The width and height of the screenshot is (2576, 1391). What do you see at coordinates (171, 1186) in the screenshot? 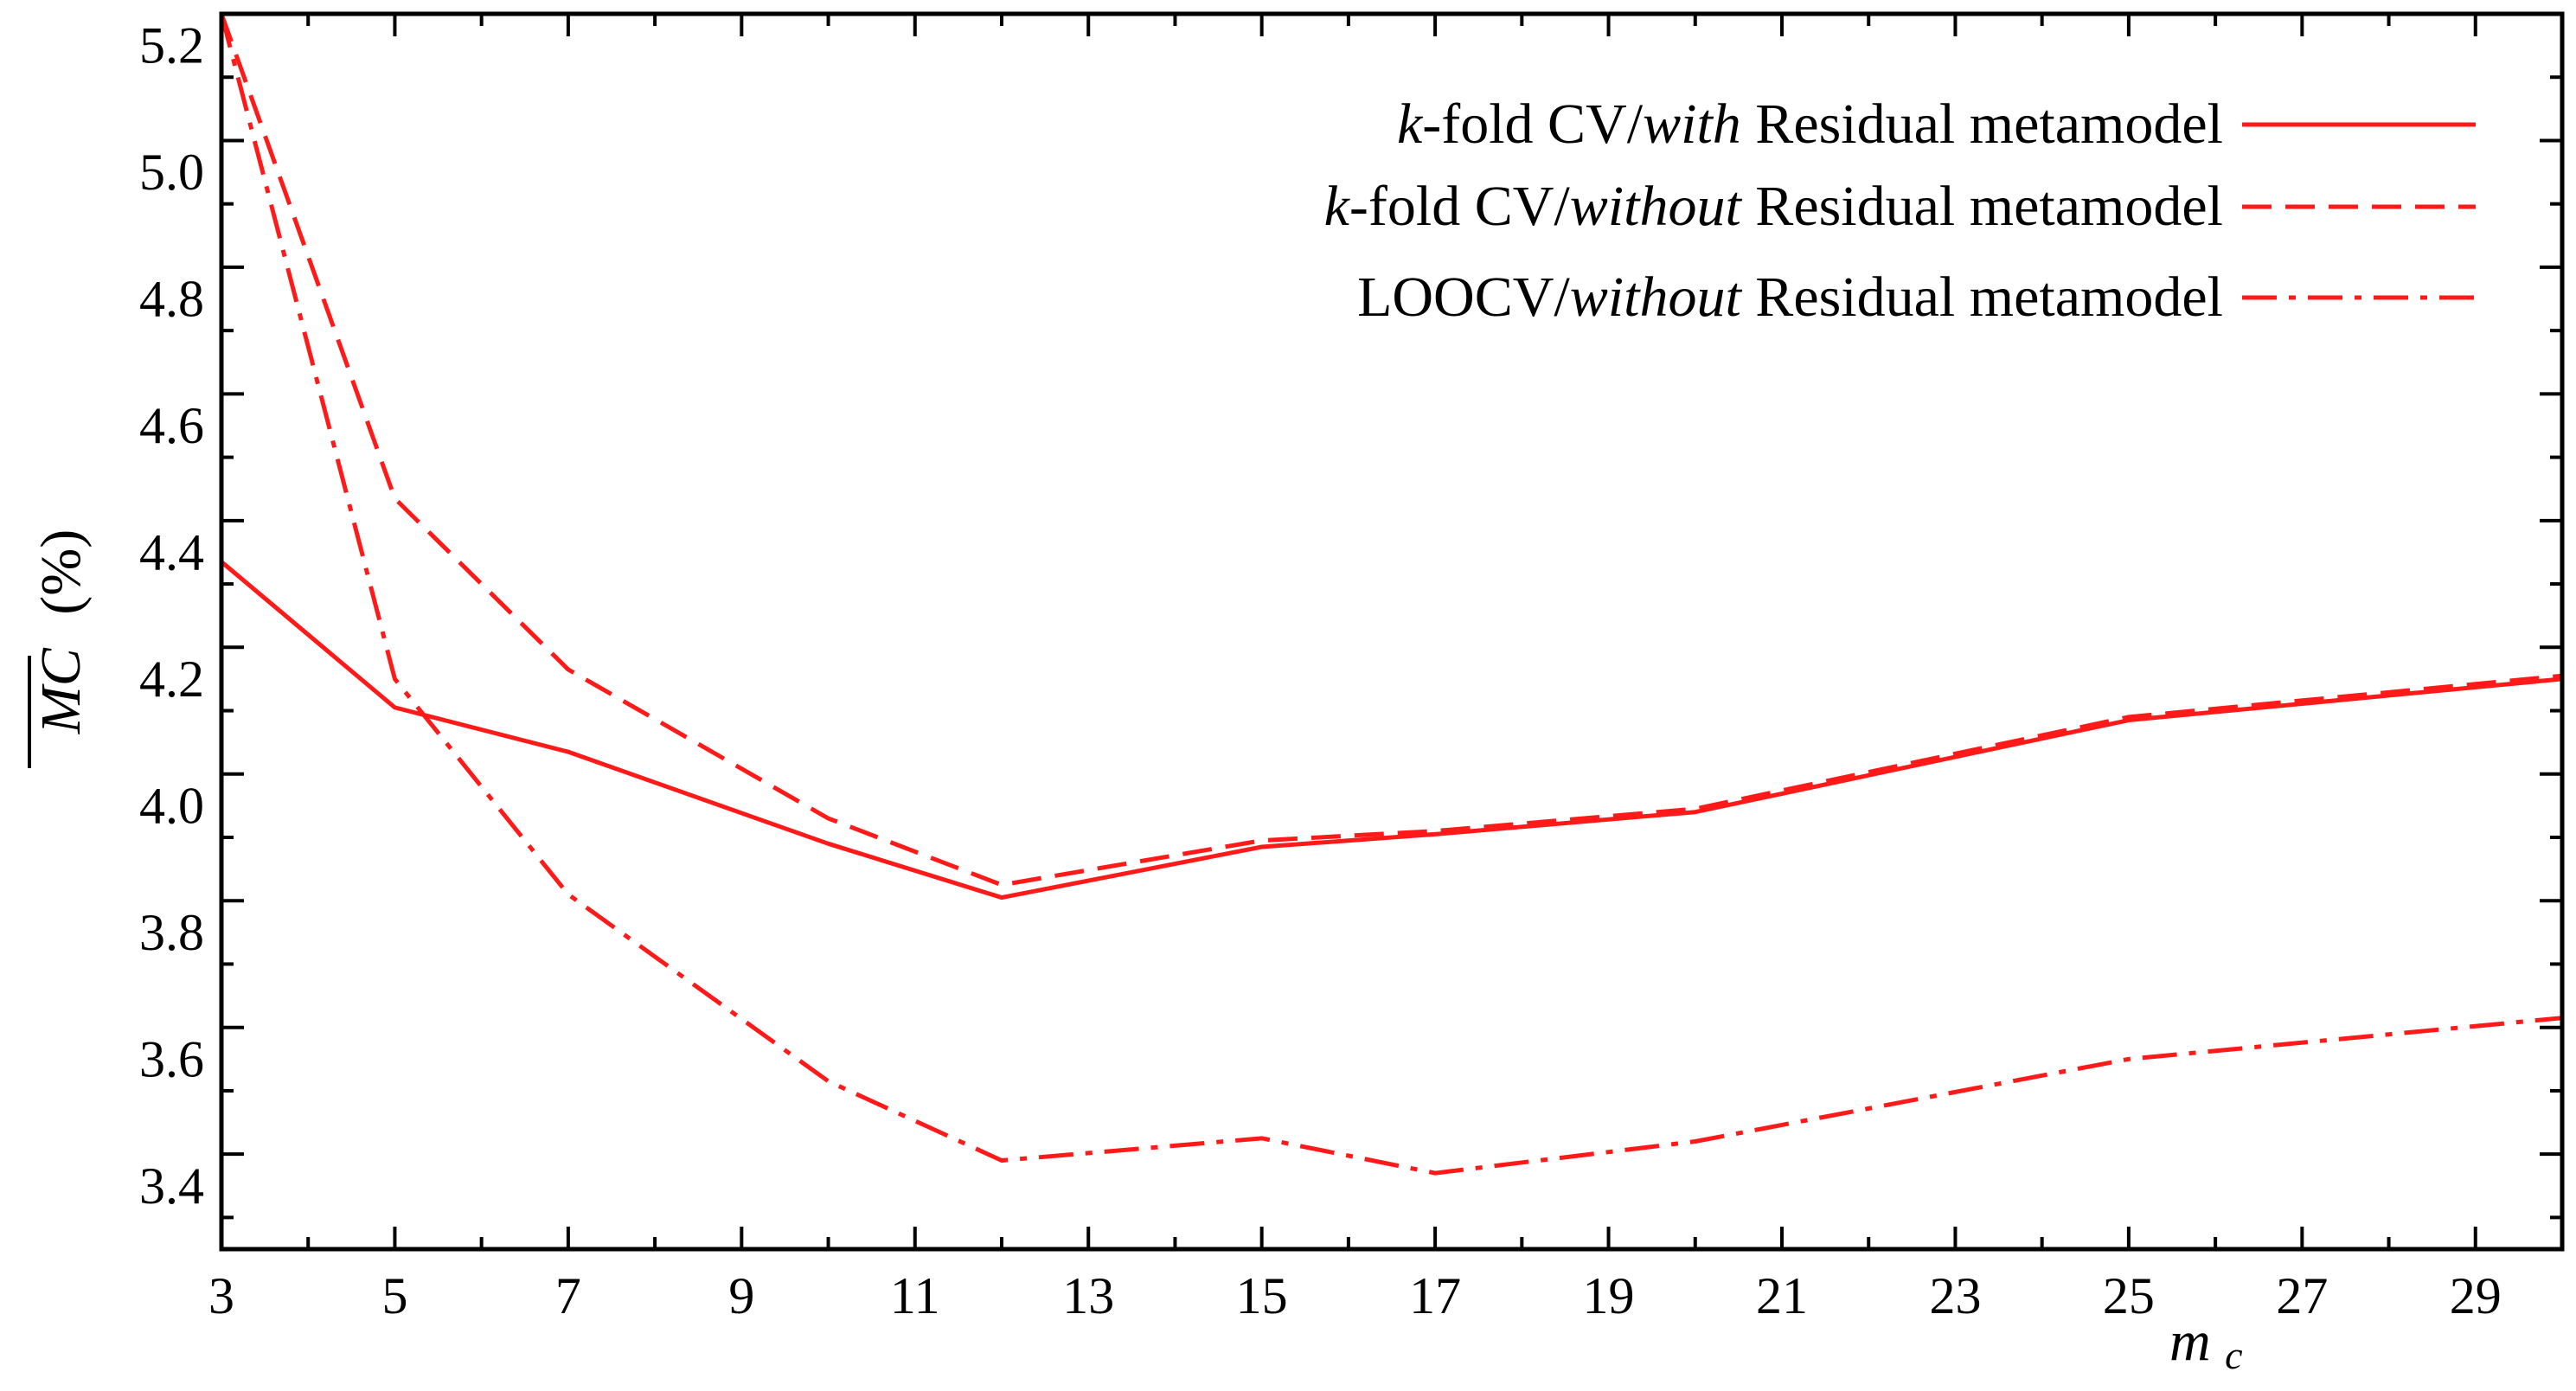
I see `y-tick-label: 3.4` at bounding box center [171, 1186].